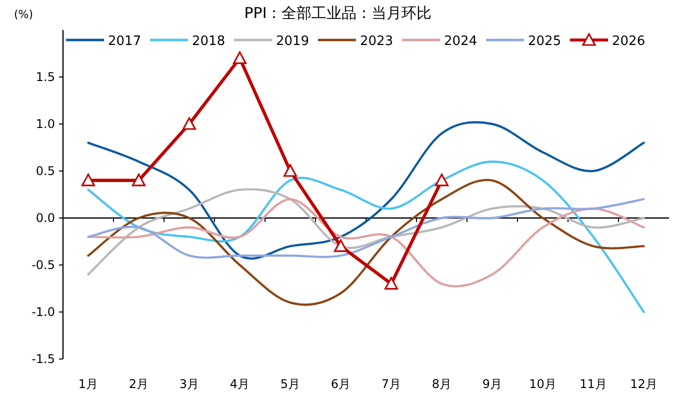 Image resolution: width=676 pixels, height=394 pixels. Describe the element at coordinates (43, 359) in the screenshot. I see `y-tick-label: -1.5` at that location.